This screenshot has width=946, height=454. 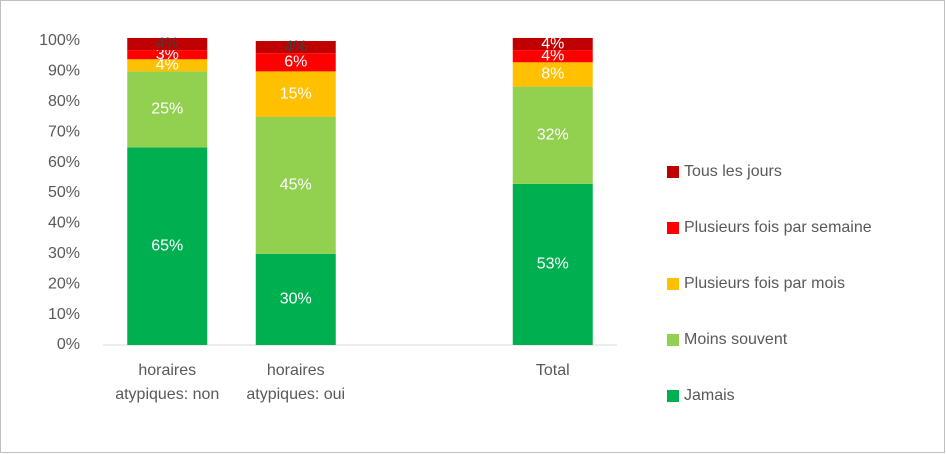 What do you see at coordinates (552, 370) in the screenshot?
I see `x-tick-label: Total` at bounding box center [552, 370].